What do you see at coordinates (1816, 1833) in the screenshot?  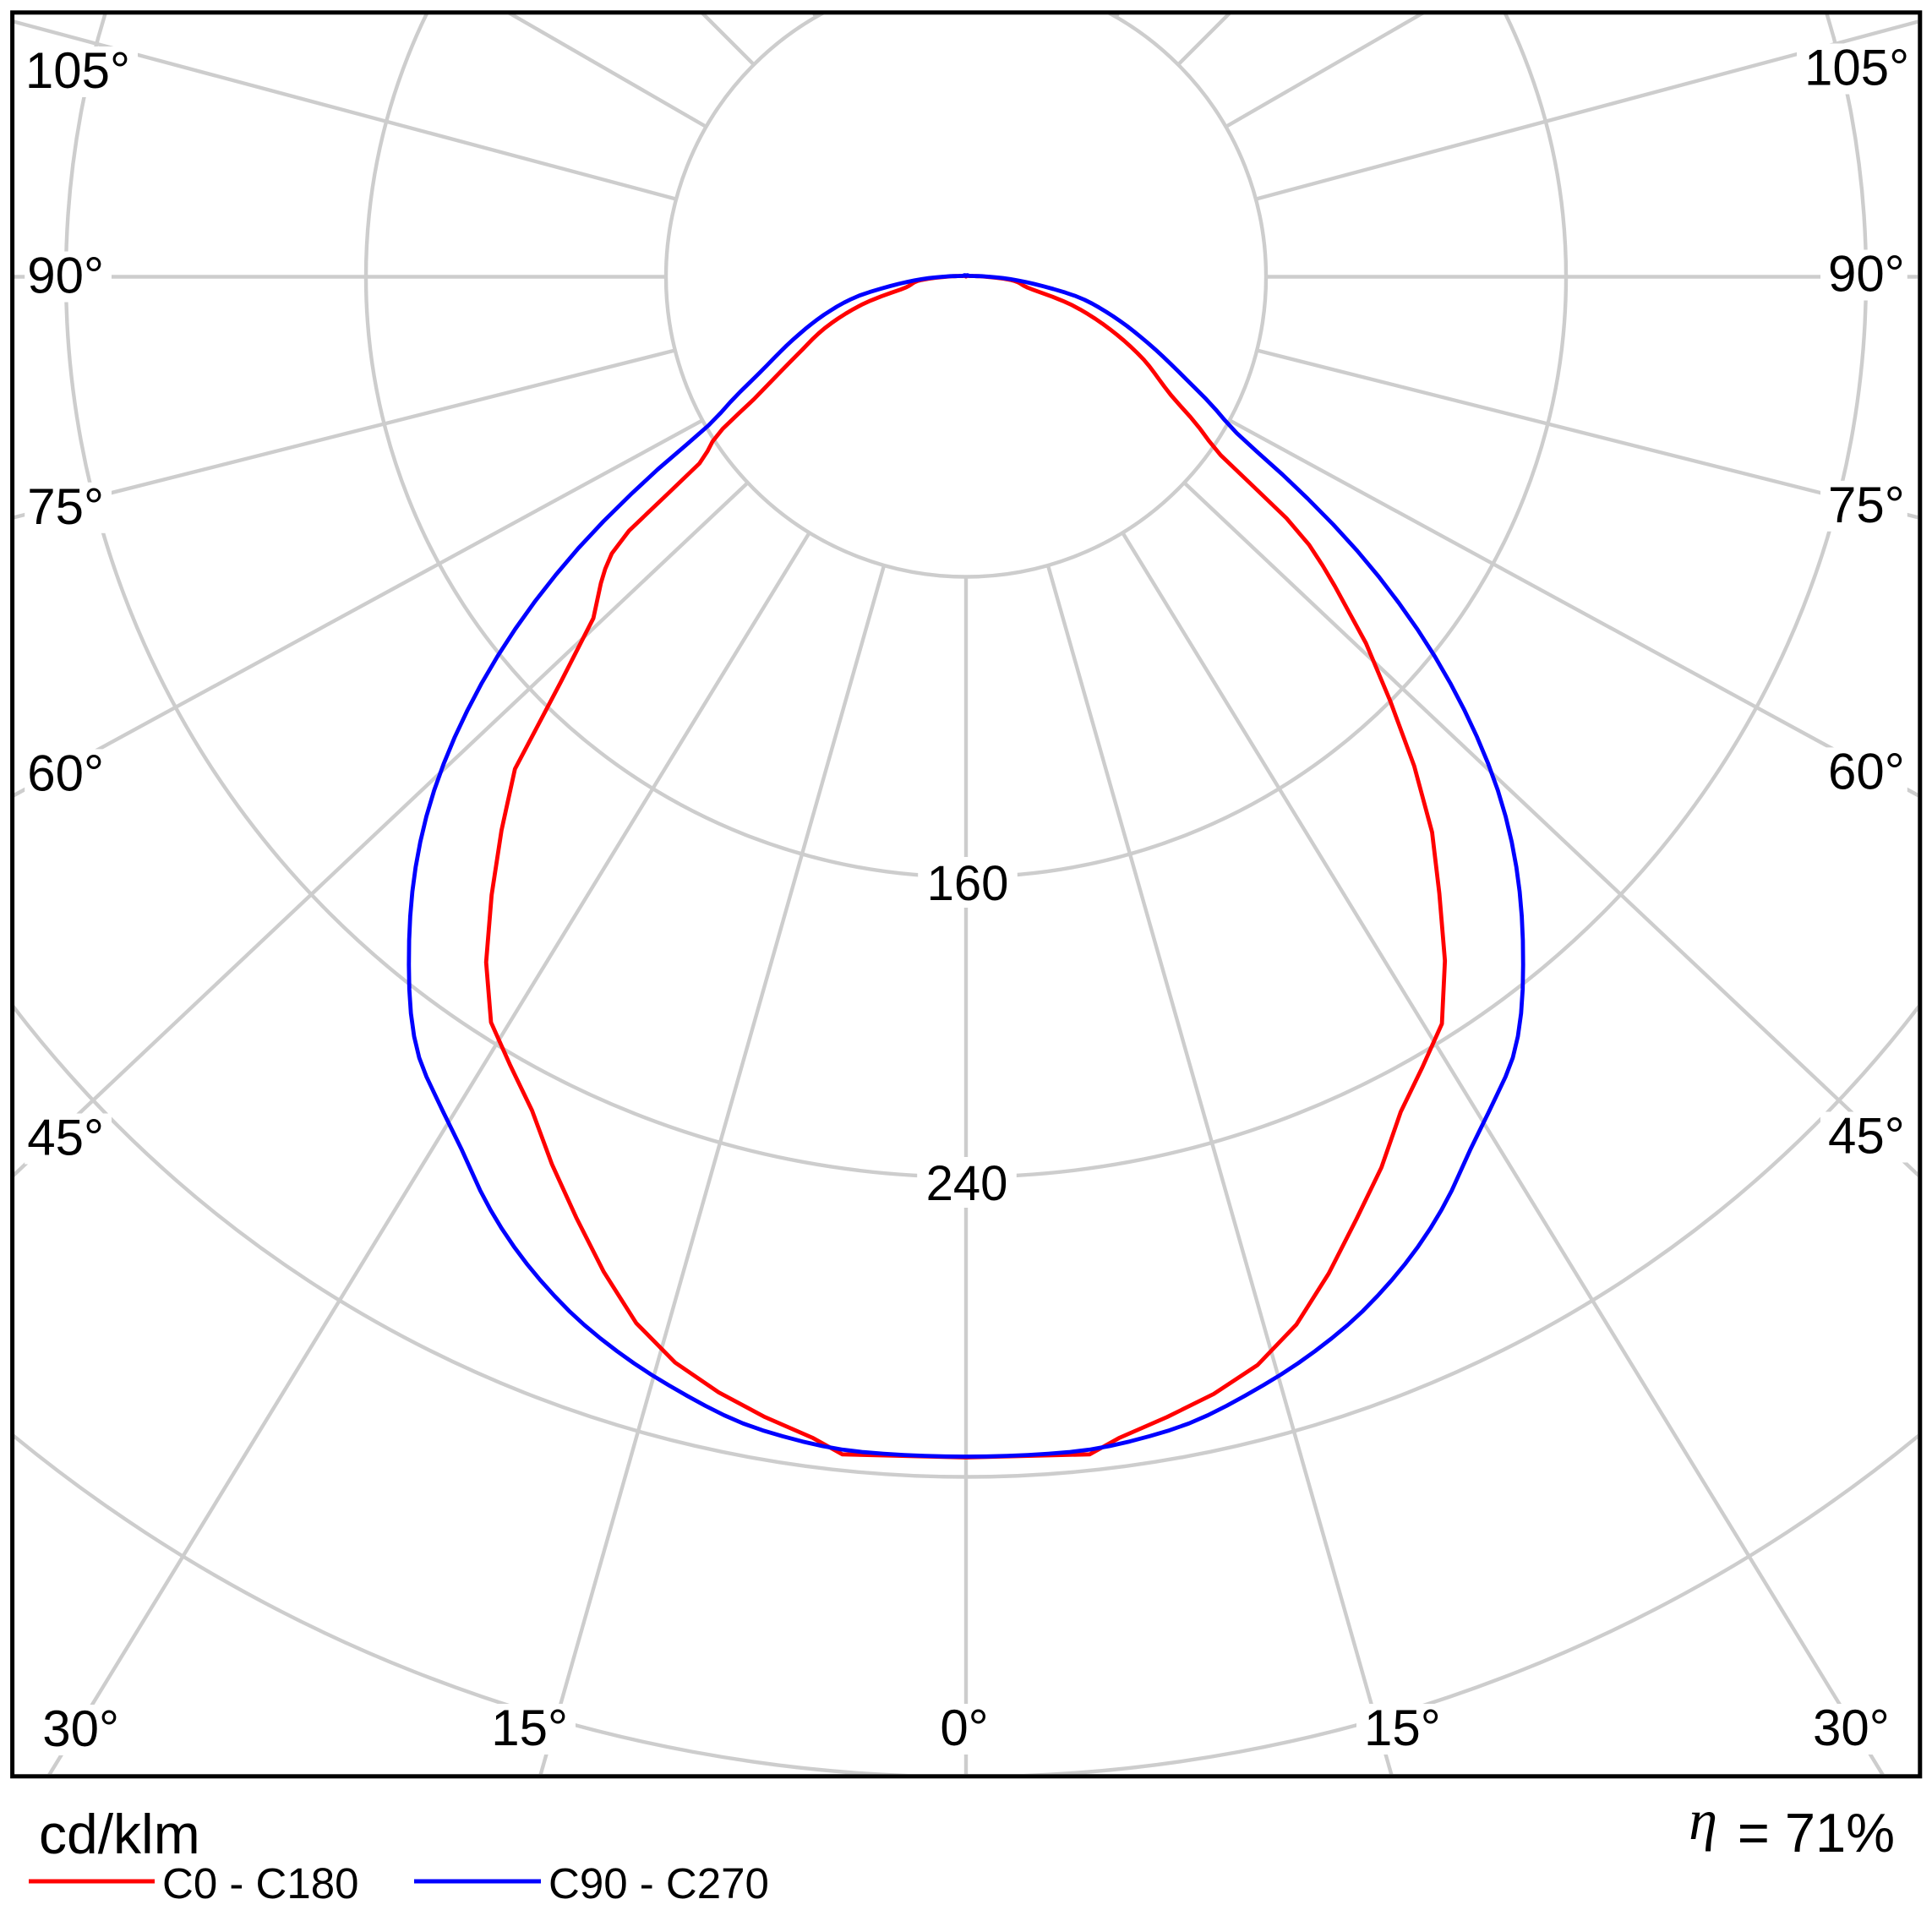 I see `svg-text: = 71%` at bounding box center [1816, 1833].